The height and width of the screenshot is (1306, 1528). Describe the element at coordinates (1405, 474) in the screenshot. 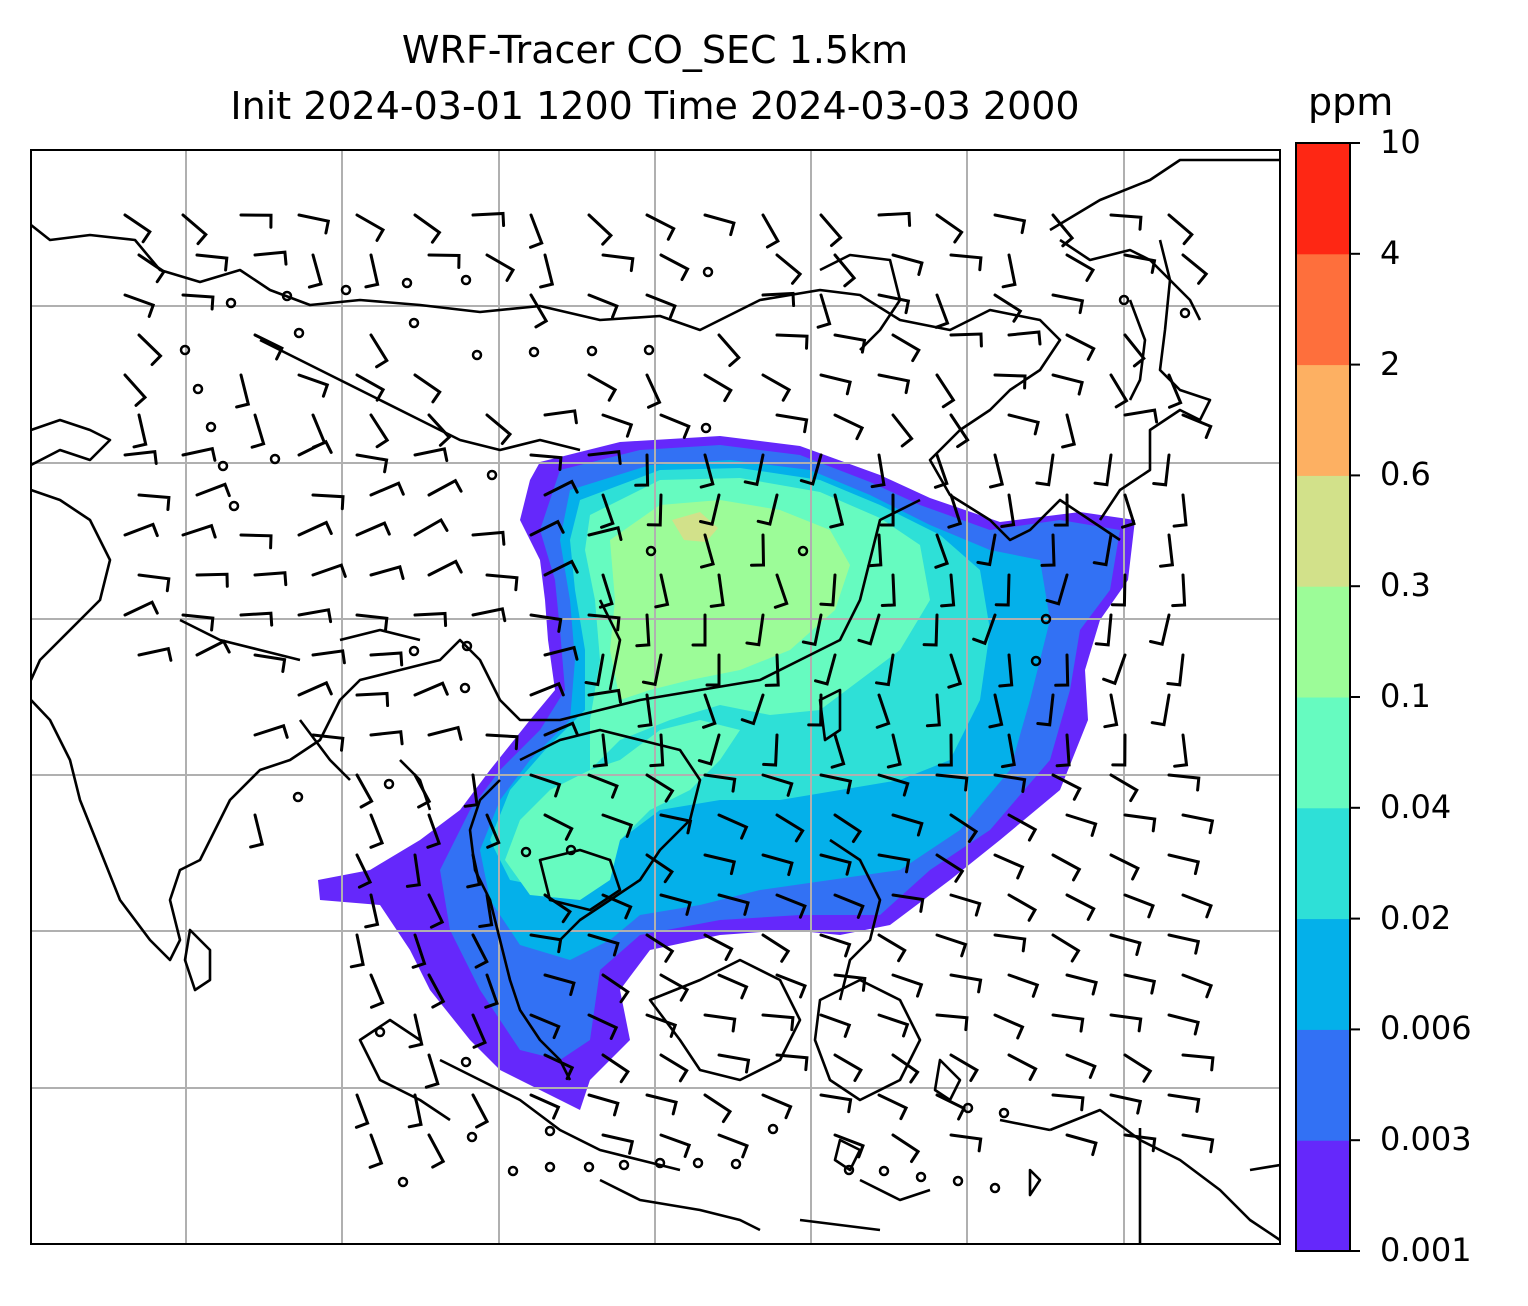

I see `colorbar-tick-label: 0.6` at that location.